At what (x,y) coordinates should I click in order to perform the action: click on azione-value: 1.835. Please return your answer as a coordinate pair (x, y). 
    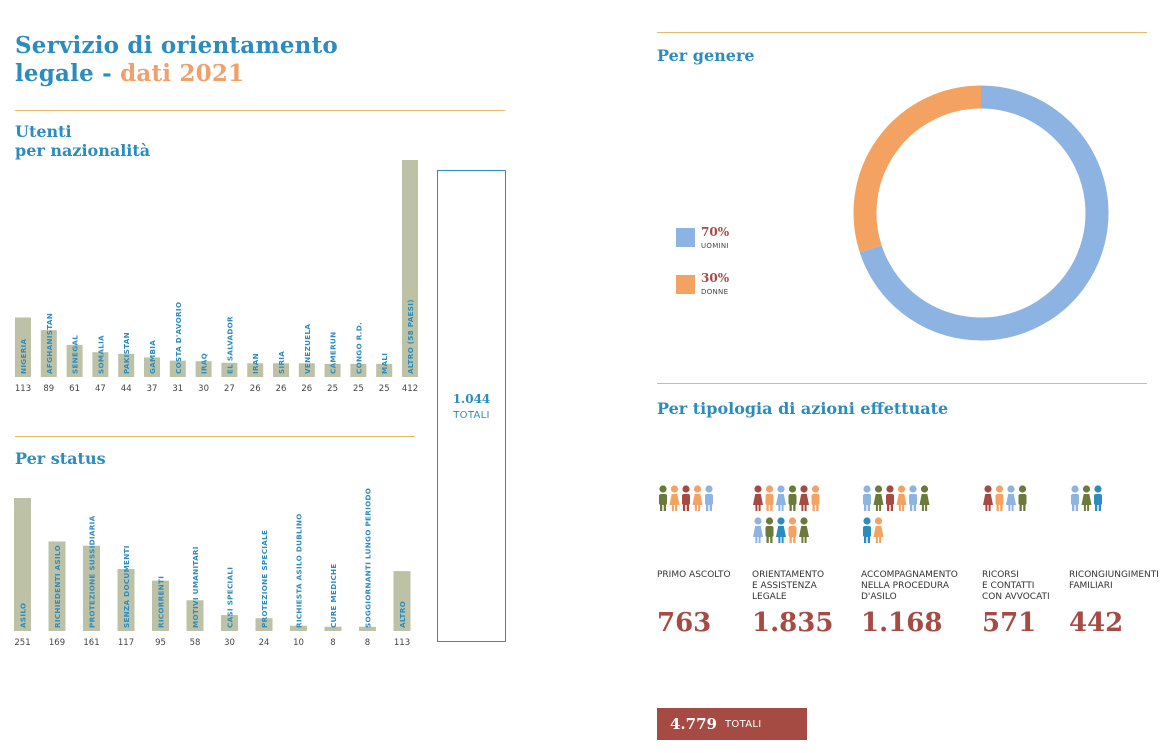
    Looking at the image, I should click on (793, 623).